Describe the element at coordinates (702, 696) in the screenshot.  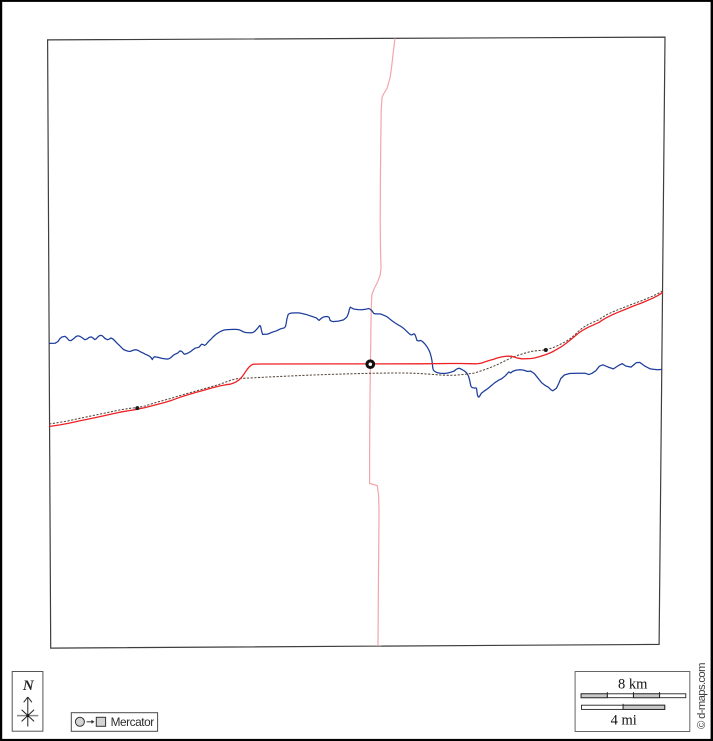
I see `svg-text: © d-maps.com` at that location.